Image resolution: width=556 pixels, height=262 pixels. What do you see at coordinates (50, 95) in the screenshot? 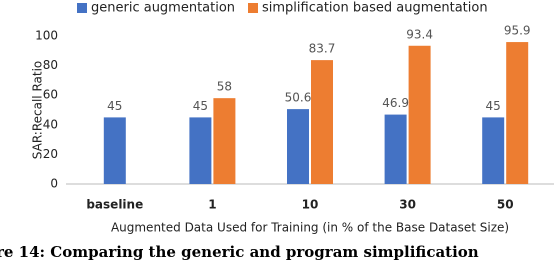
I see `y-tick-label: 60` at bounding box center [50, 95].